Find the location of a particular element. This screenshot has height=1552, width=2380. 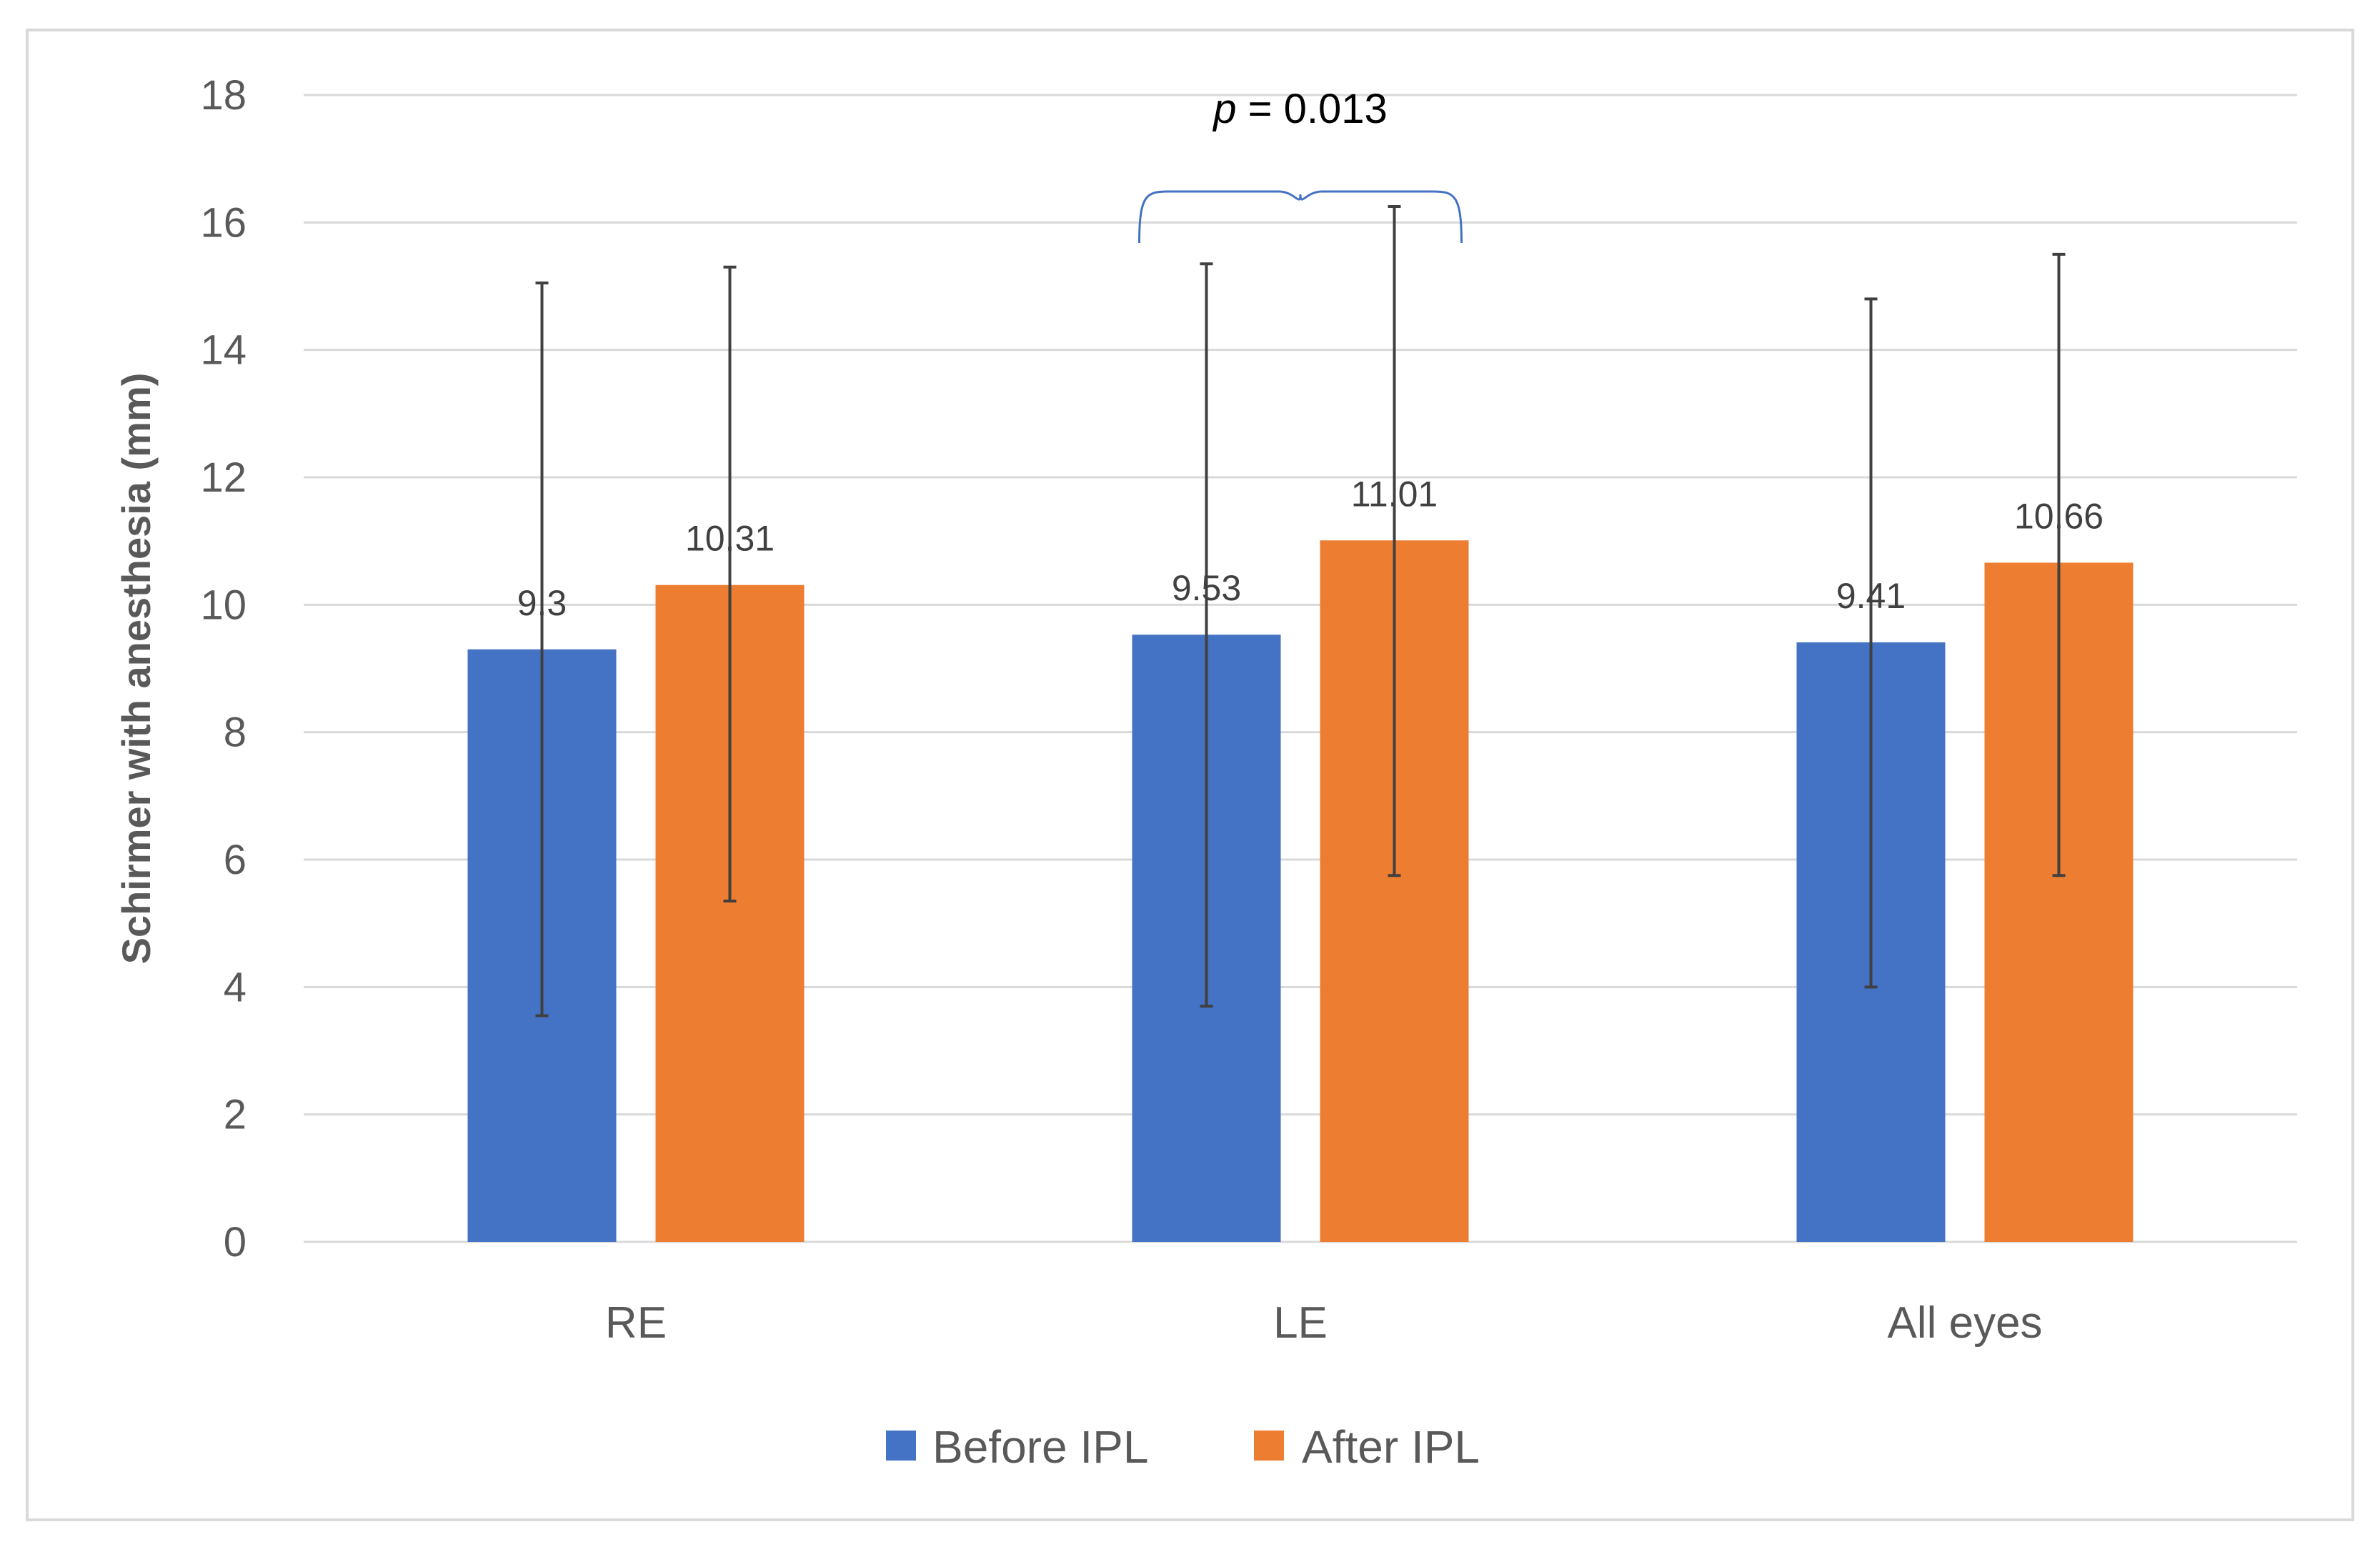

legend: Before IPL After IPL is located at coordinates (1183, 1447).